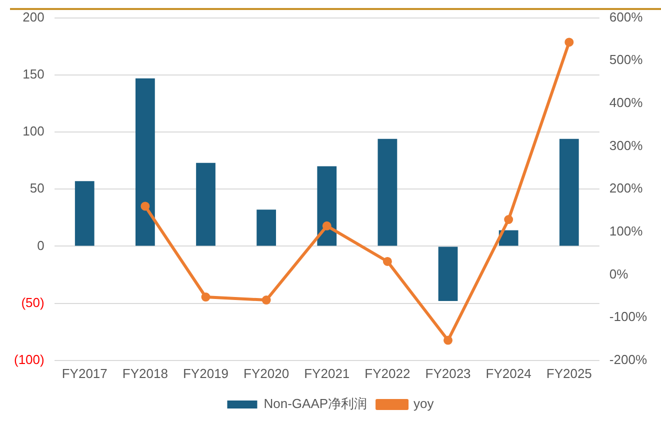  Describe the element at coordinates (37, 188) in the screenshot. I see `y-tick-label: 50` at that location.